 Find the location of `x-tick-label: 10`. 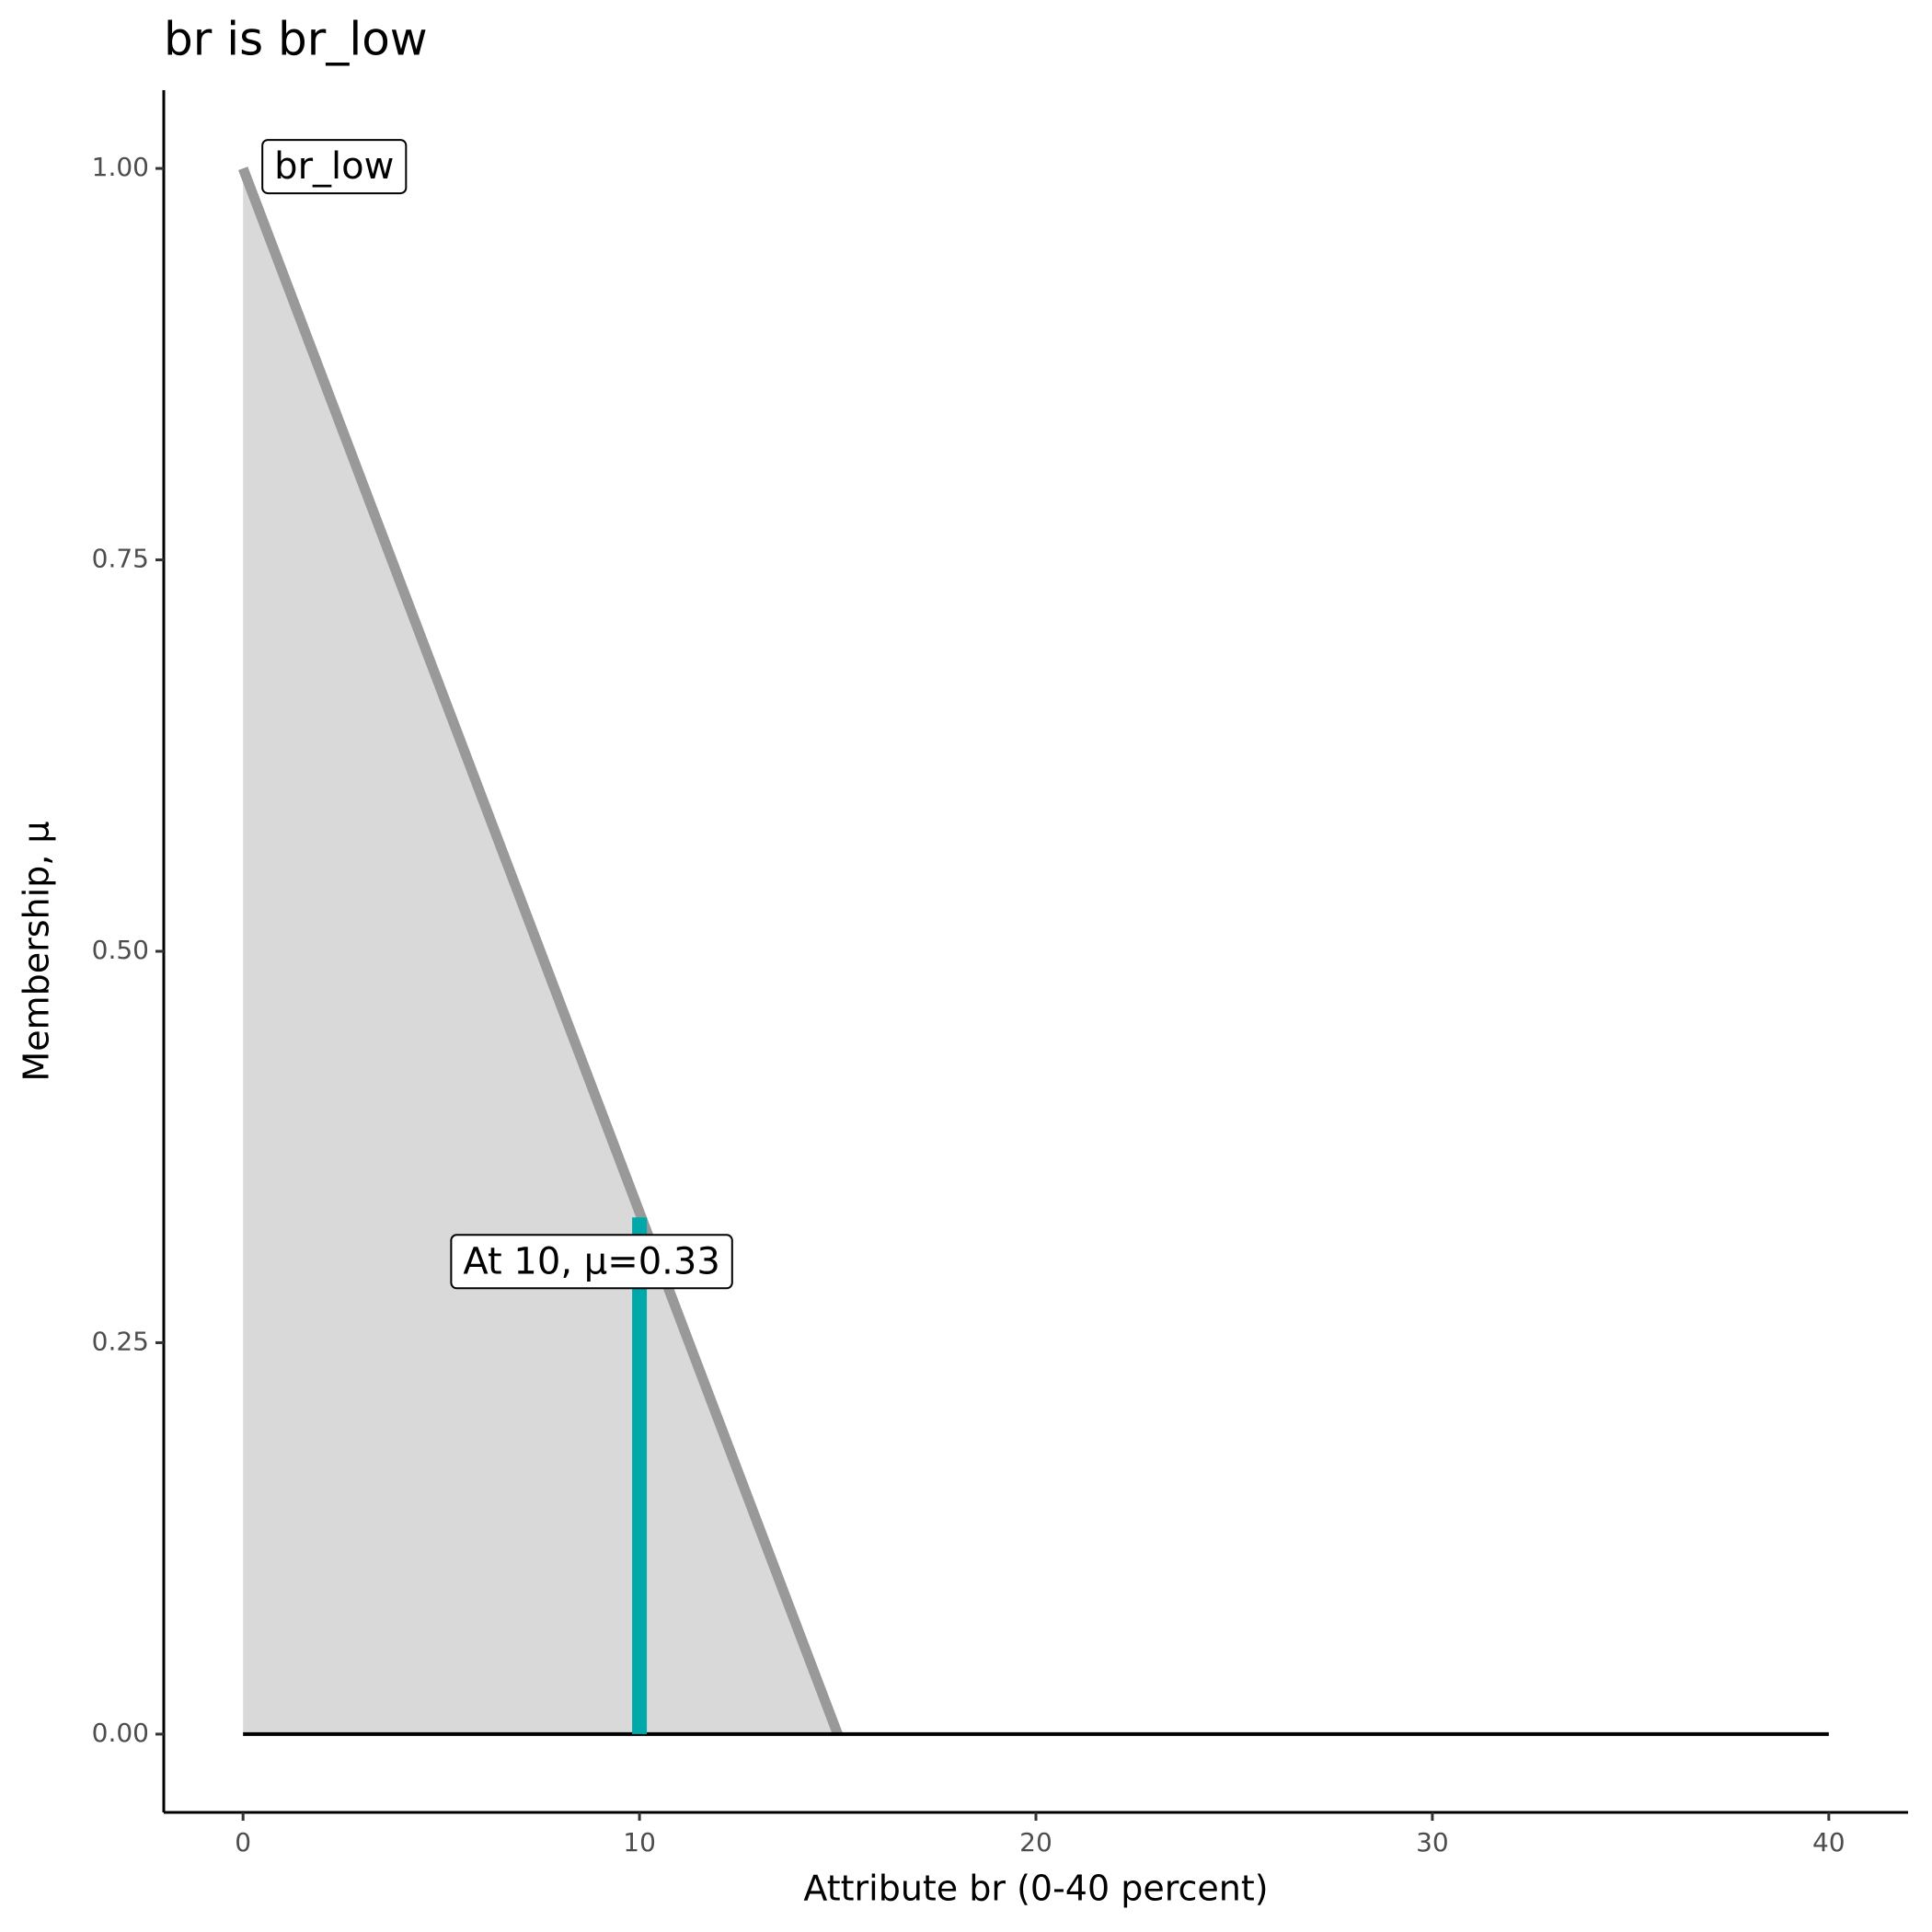

x-tick-label: 10 is located at coordinates (639, 1842).